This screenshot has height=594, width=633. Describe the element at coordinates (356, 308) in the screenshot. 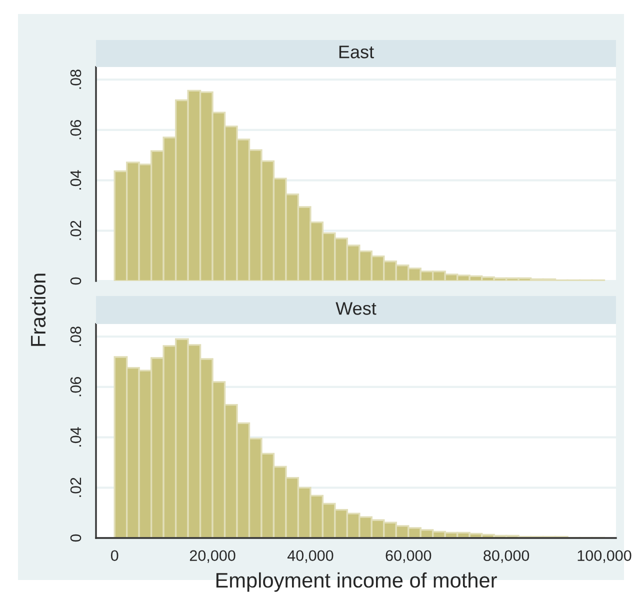

I see `chart-title: West` at that location.